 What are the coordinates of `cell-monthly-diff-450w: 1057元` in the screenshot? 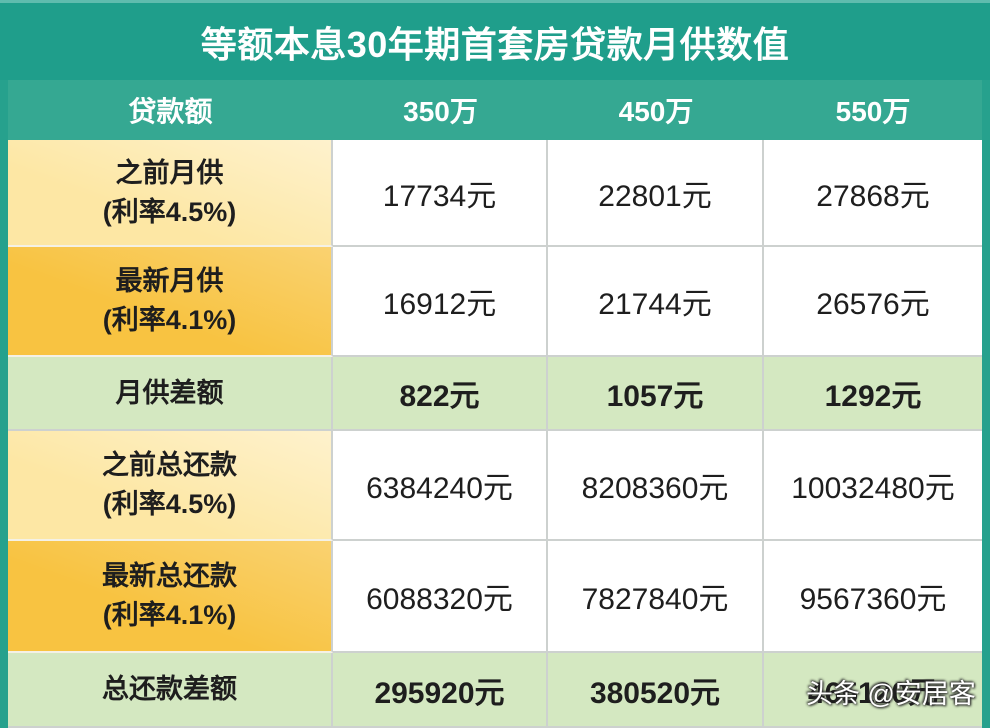 It's located at (656, 394).